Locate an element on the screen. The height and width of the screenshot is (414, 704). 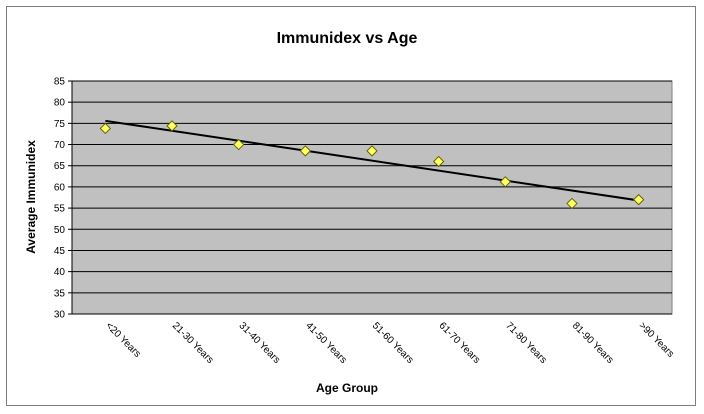
y-tick-label: 85 is located at coordinates (60, 82).